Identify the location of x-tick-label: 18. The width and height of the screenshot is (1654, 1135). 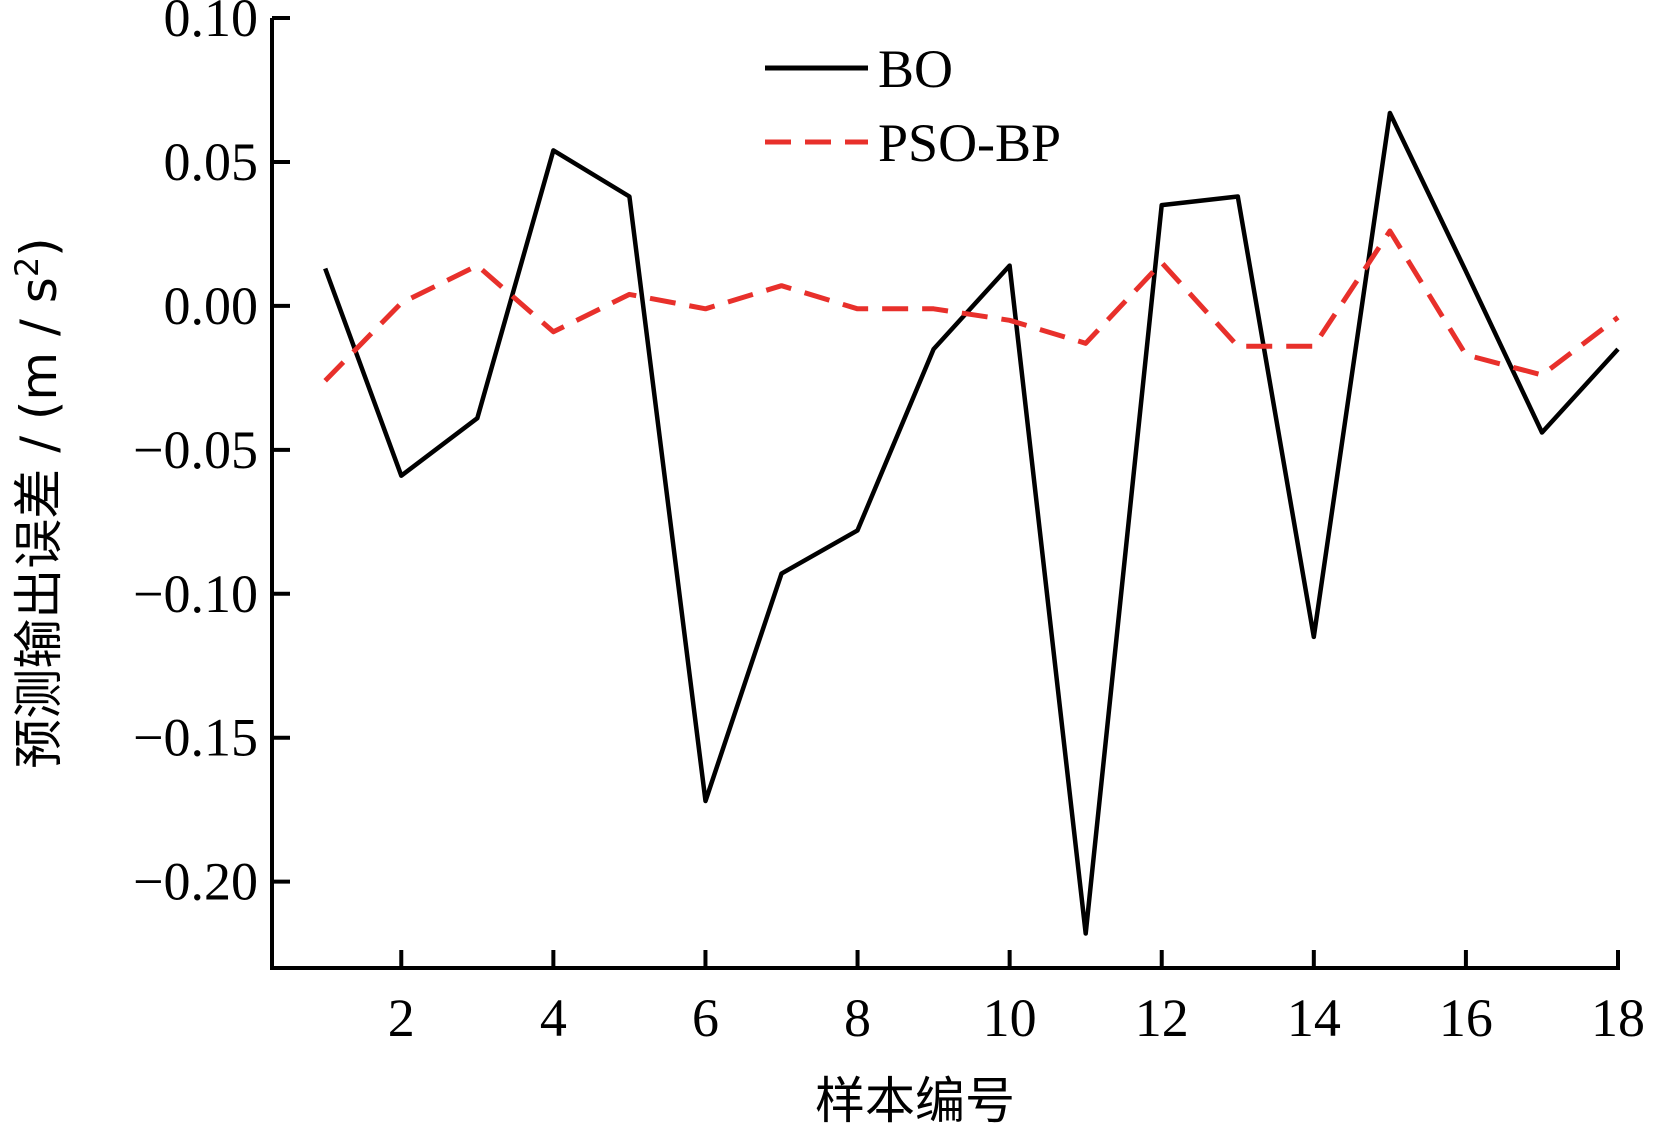
(1618, 1018).